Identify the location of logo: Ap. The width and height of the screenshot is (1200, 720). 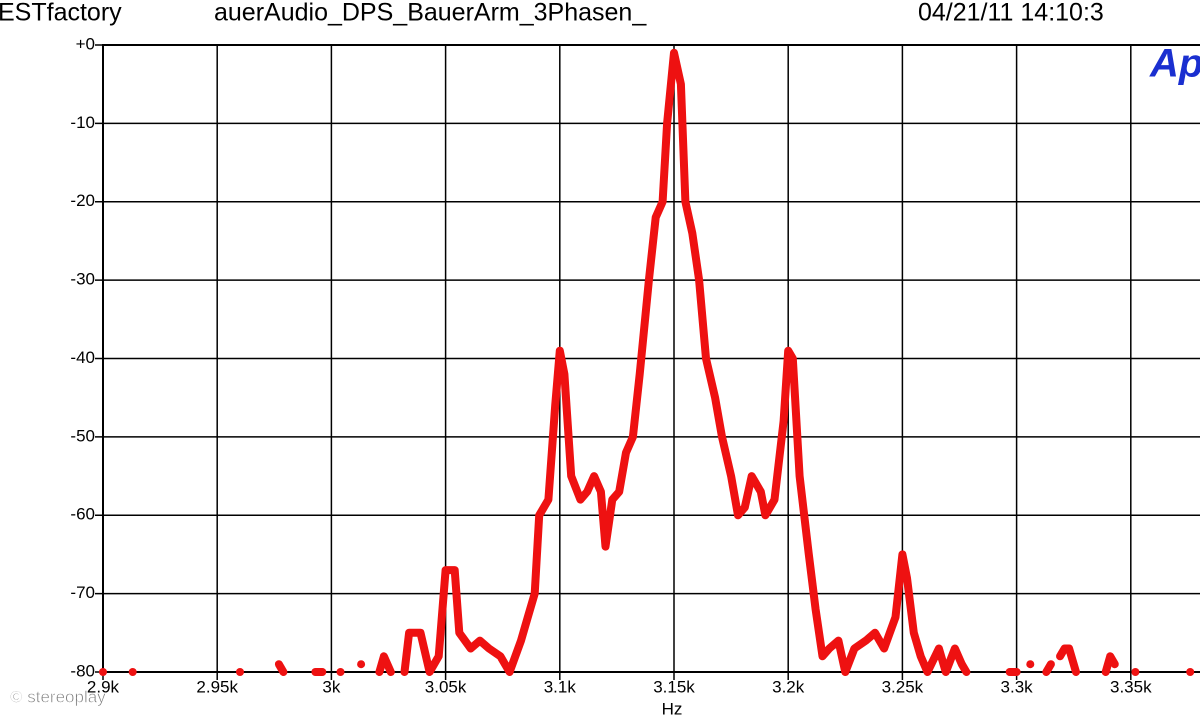
(1174, 64).